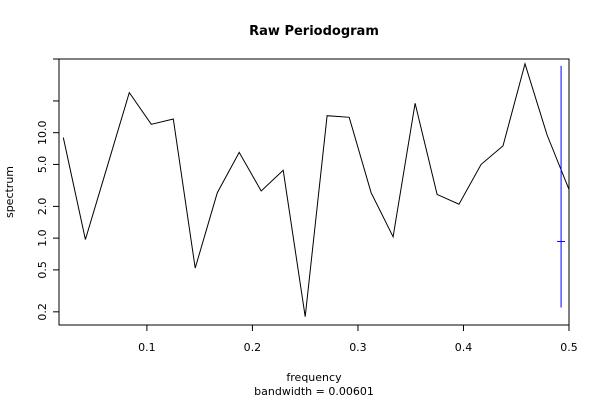 The height and width of the screenshot is (400, 599). Describe the element at coordinates (9, 192) in the screenshot. I see `y-axis-label: spectrum` at that location.